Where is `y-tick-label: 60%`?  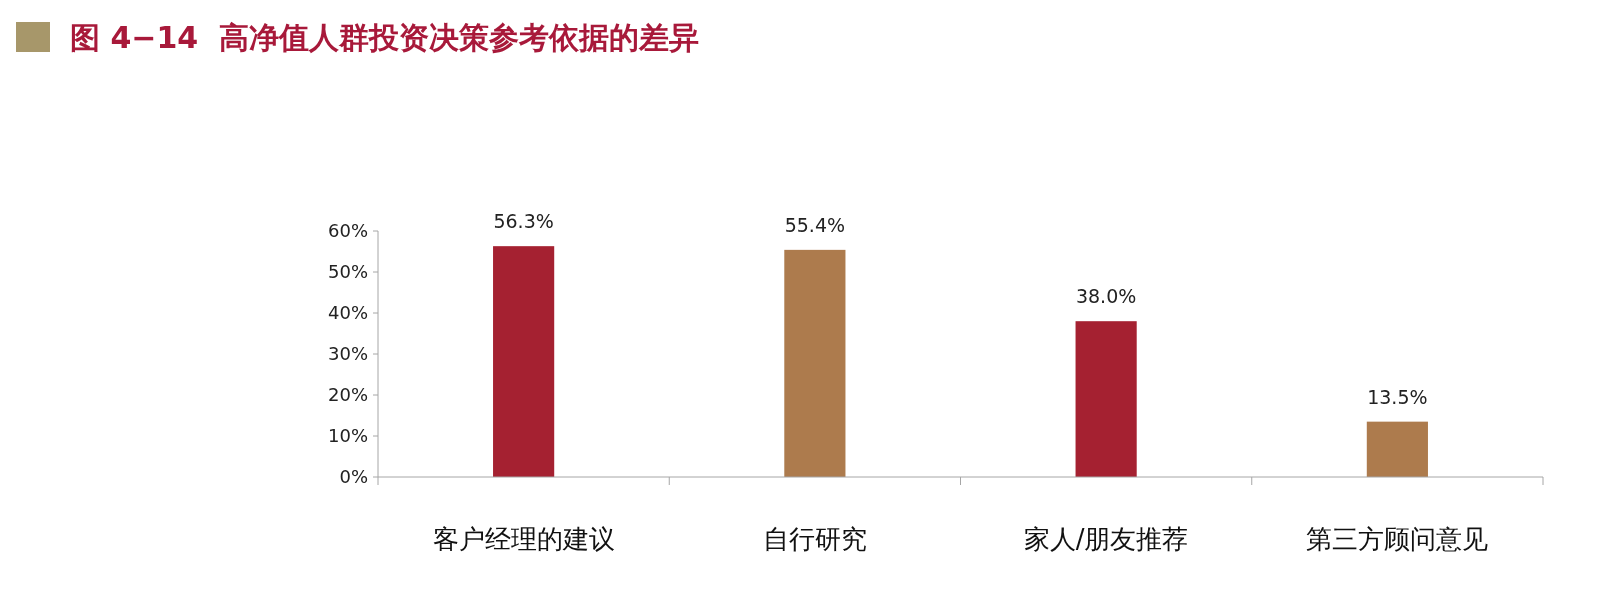
y-tick-label: 60% is located at coordinates (347, 231).